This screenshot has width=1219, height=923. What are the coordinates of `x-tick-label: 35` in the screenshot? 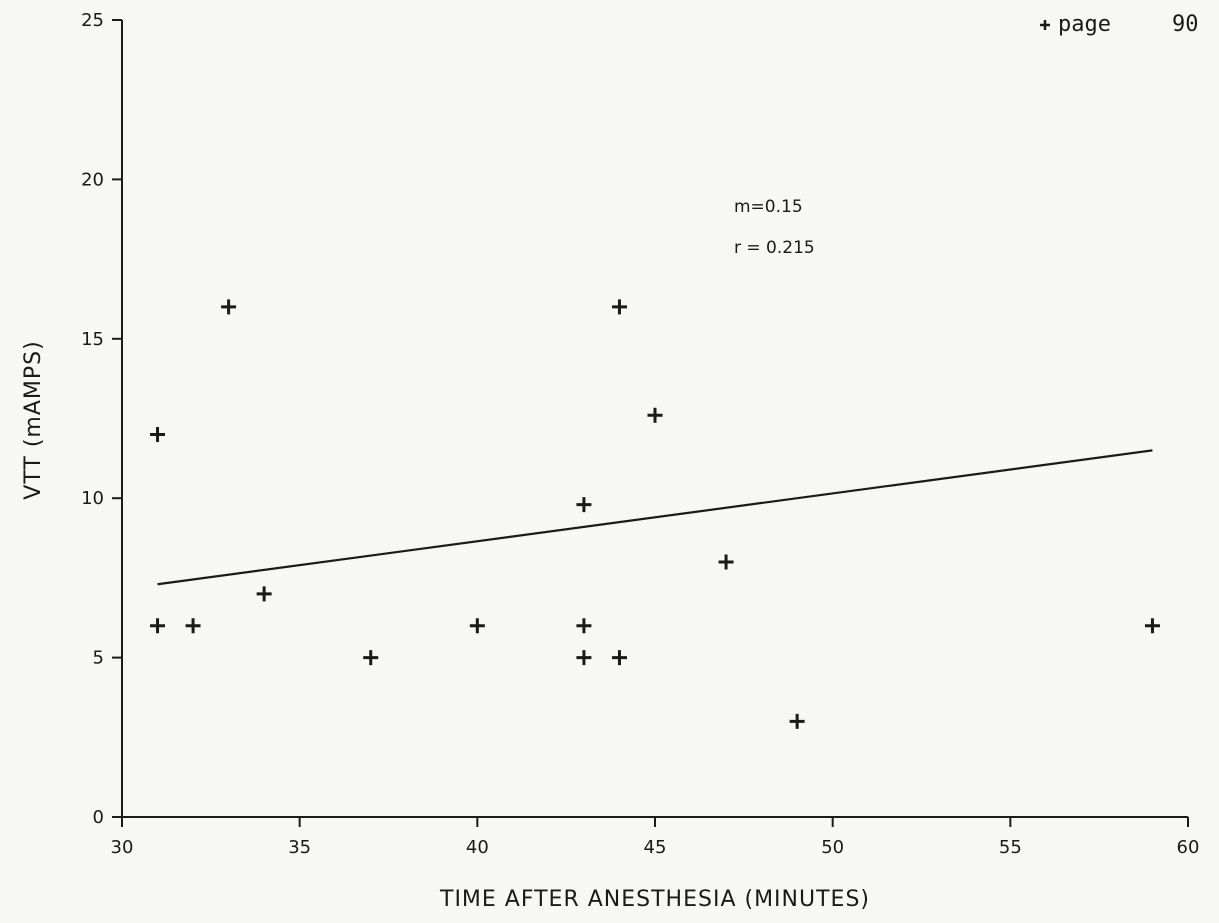 It's located at (299, 847).